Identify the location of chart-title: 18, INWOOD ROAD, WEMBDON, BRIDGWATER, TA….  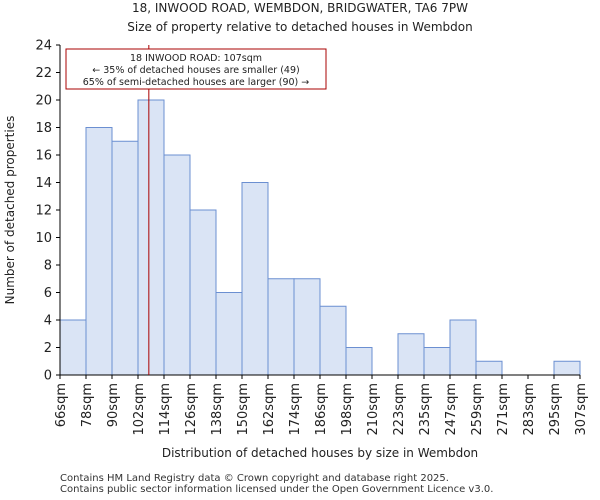
(300, 8).